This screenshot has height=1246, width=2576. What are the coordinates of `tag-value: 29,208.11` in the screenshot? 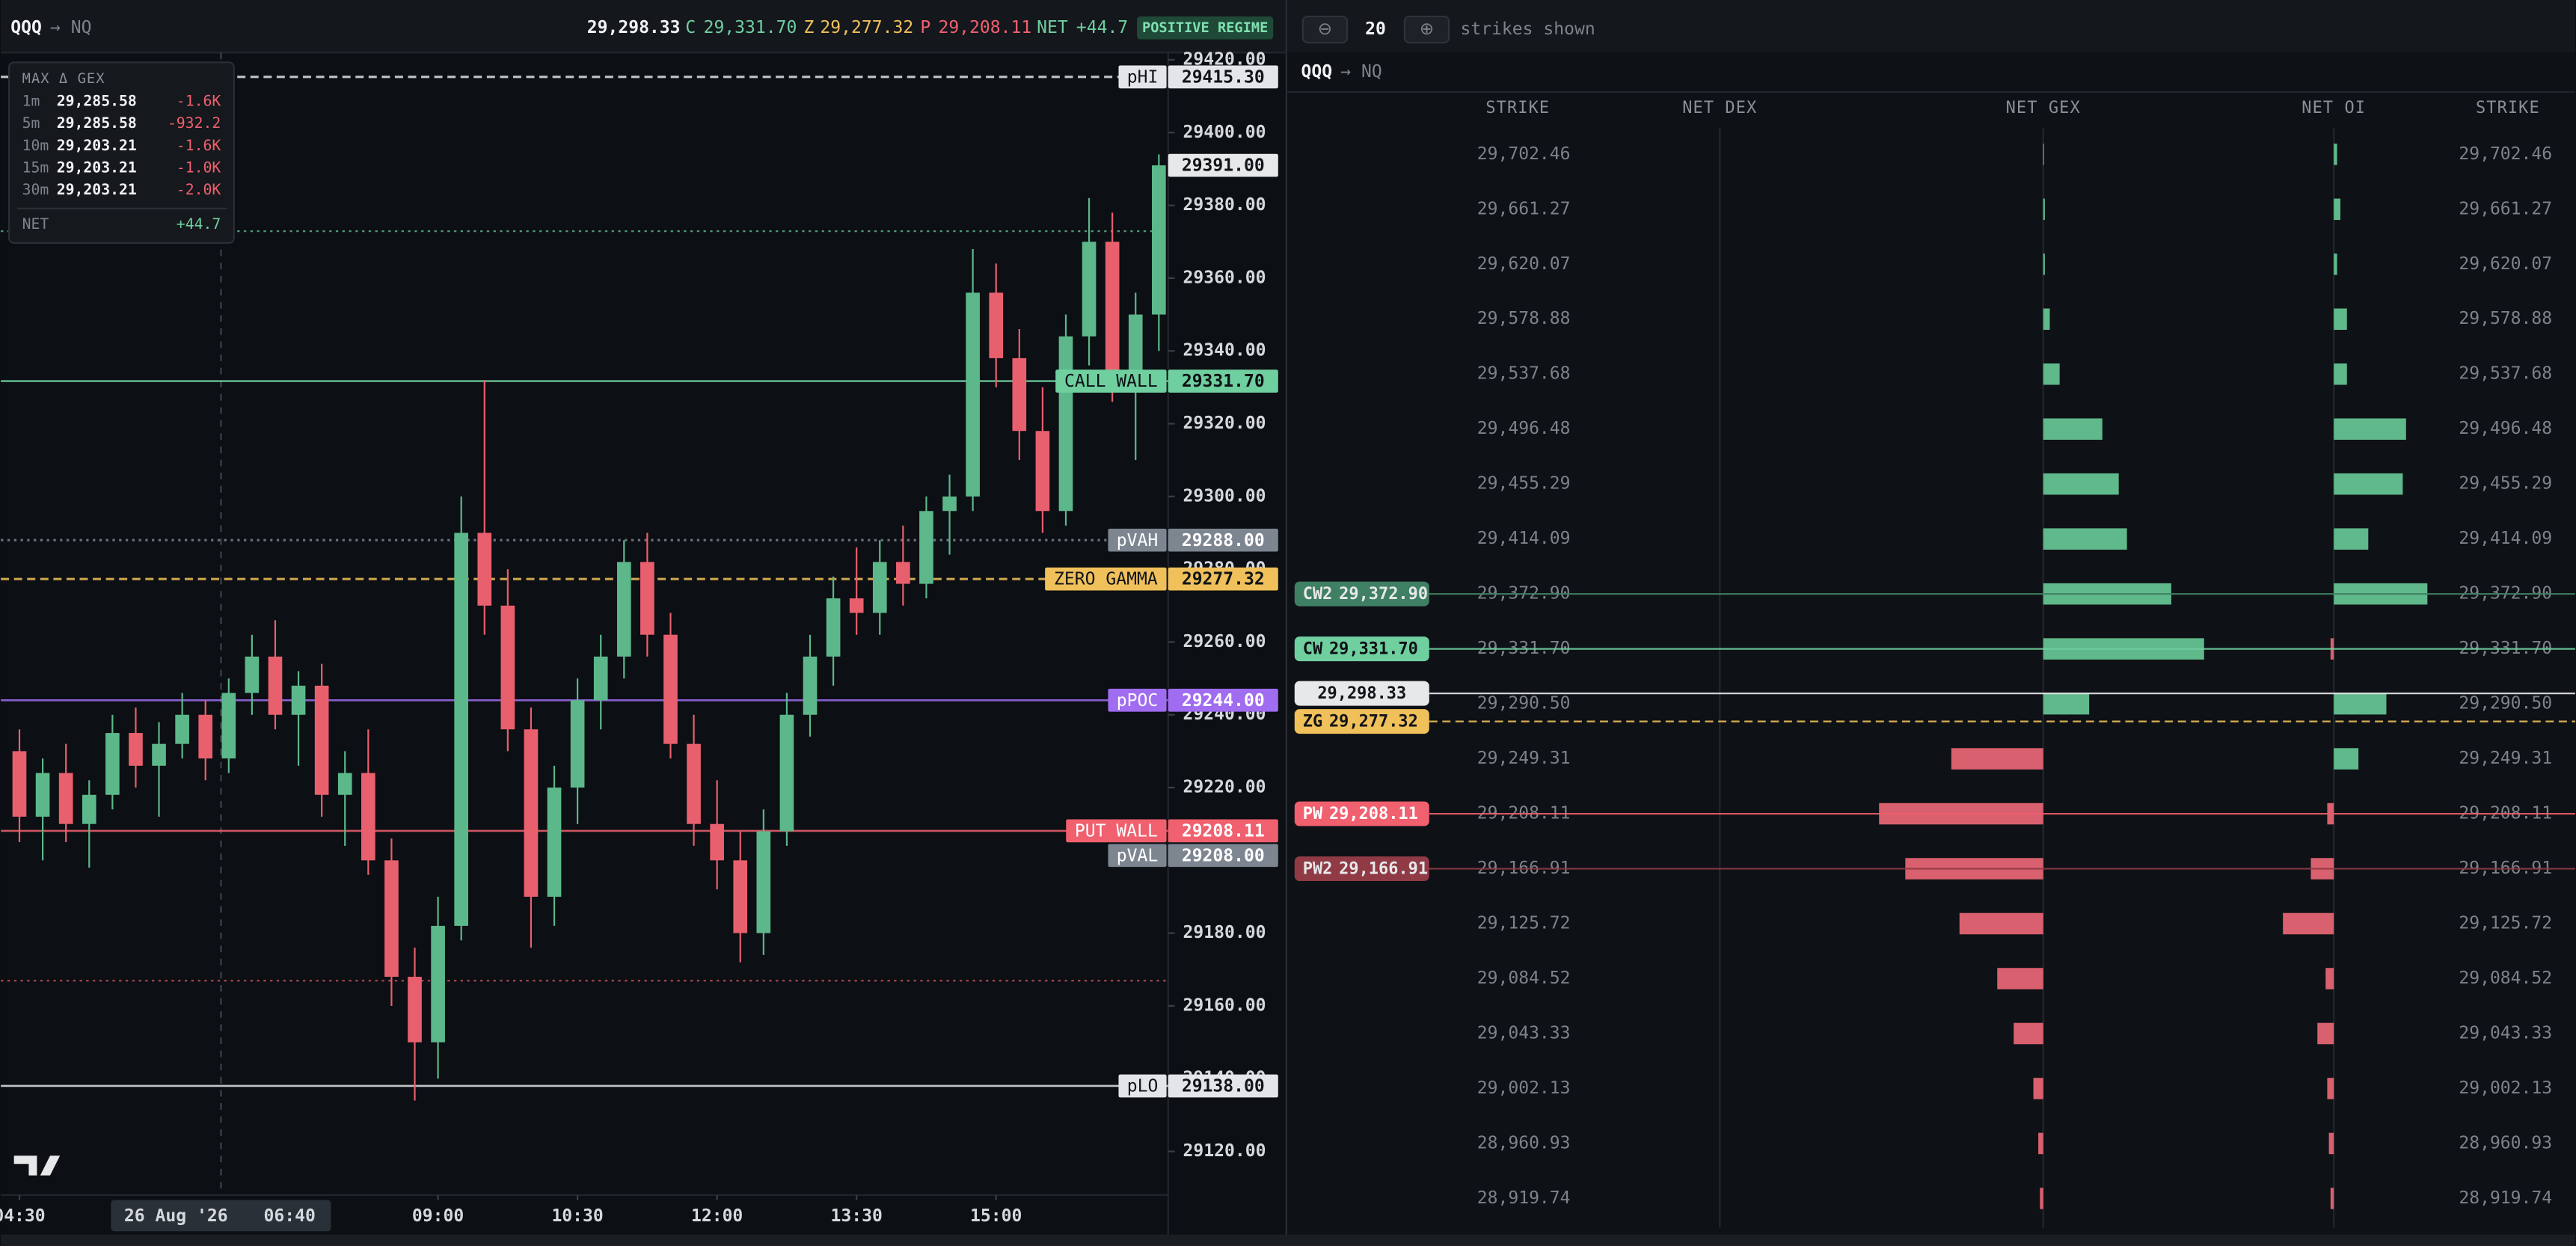 It's located at (1373, 814).